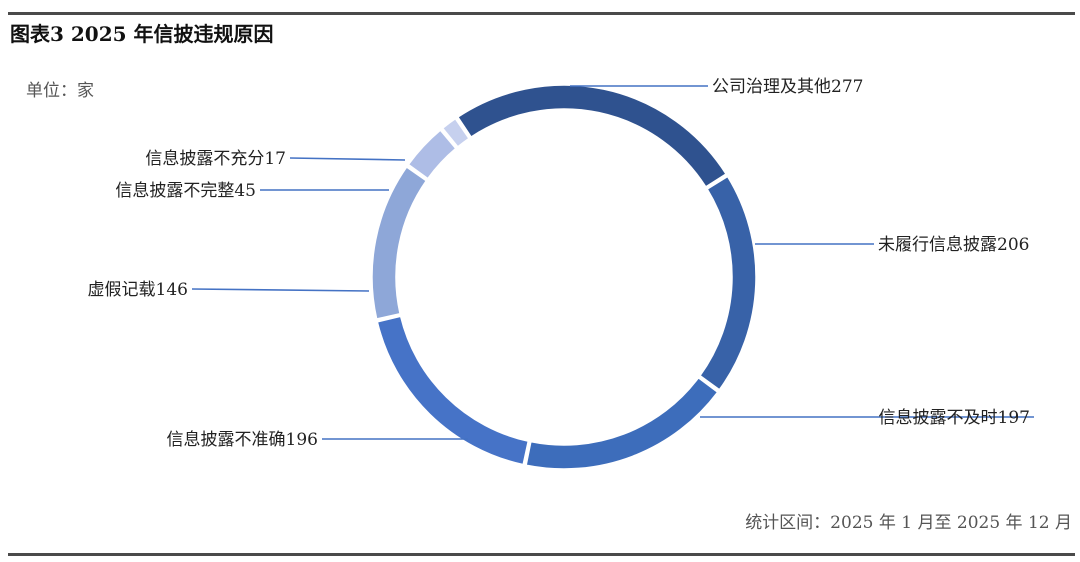 This screenshot has width=1080, height=562. What do you see at coordinates (60, 91) in the screenshot?
I see `unit-label: 单位：家` at bounding box center [60, 91].